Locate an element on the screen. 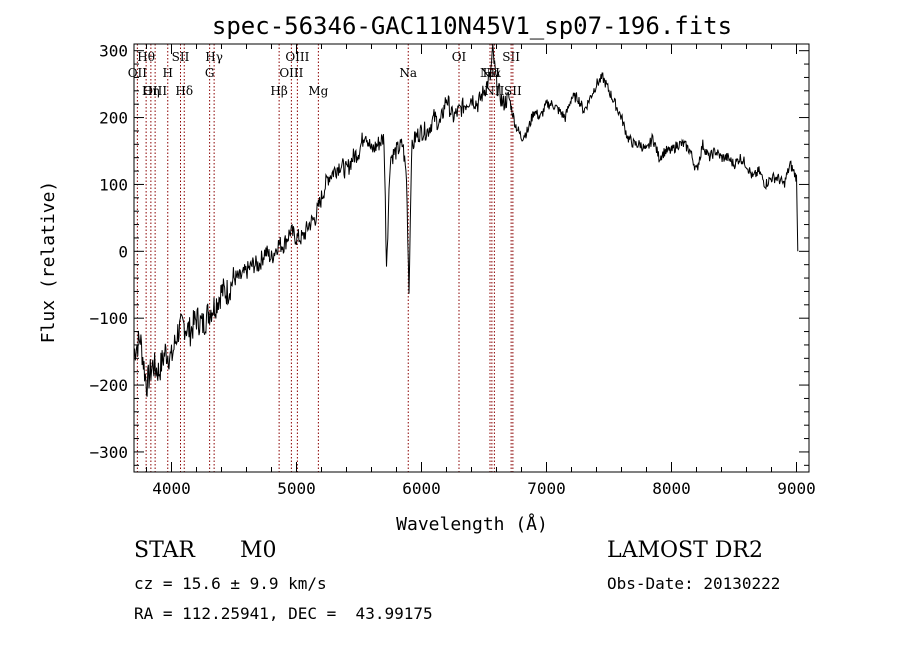 Image resolution: width=900 pixels, height=649 pixels. y-tick-label: 300 is located at coordinates (113, 51).